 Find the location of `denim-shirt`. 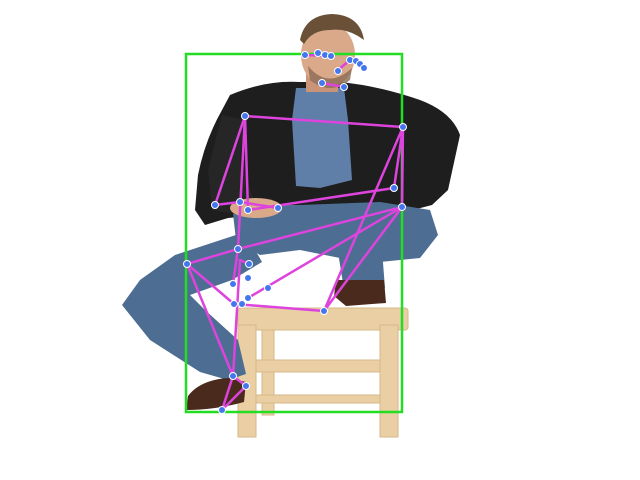

denim-shirt is located at coordinates (322, 138).